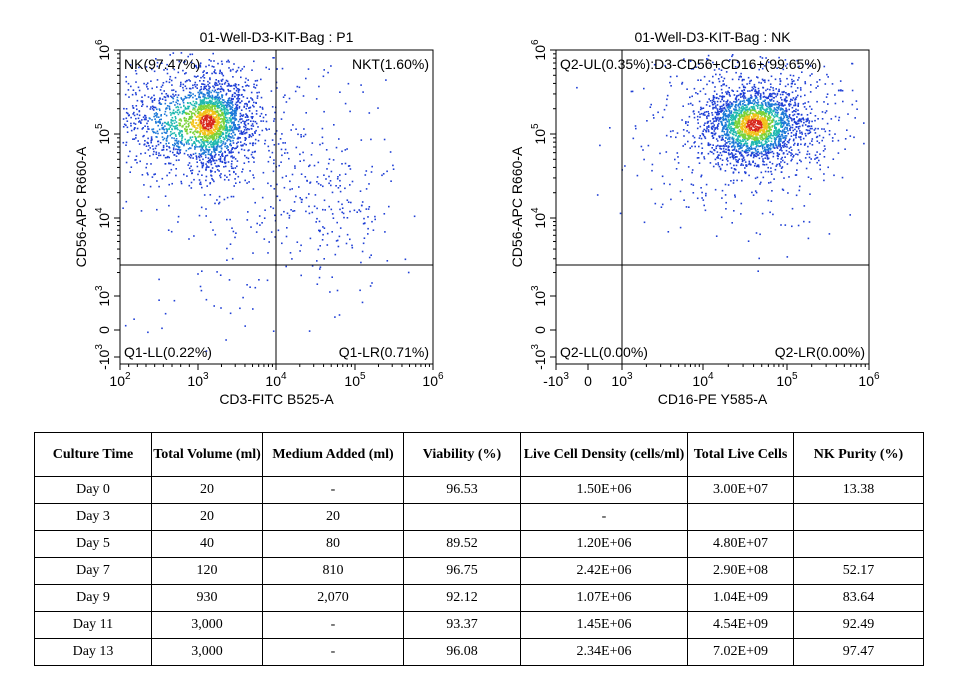  I want to click on quadrant-label: NKT(1.60%), so click(390, 64).